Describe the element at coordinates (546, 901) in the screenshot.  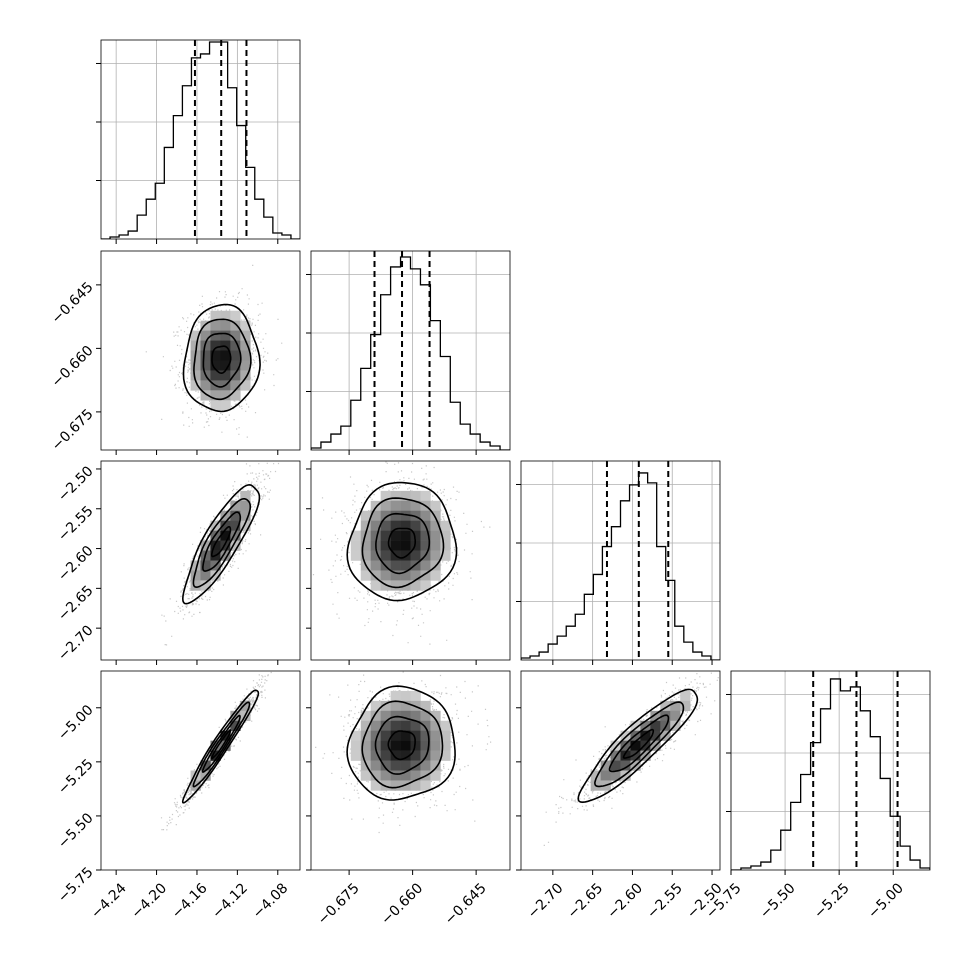
I see `xtick-label-2-0: −2.70` at that location.